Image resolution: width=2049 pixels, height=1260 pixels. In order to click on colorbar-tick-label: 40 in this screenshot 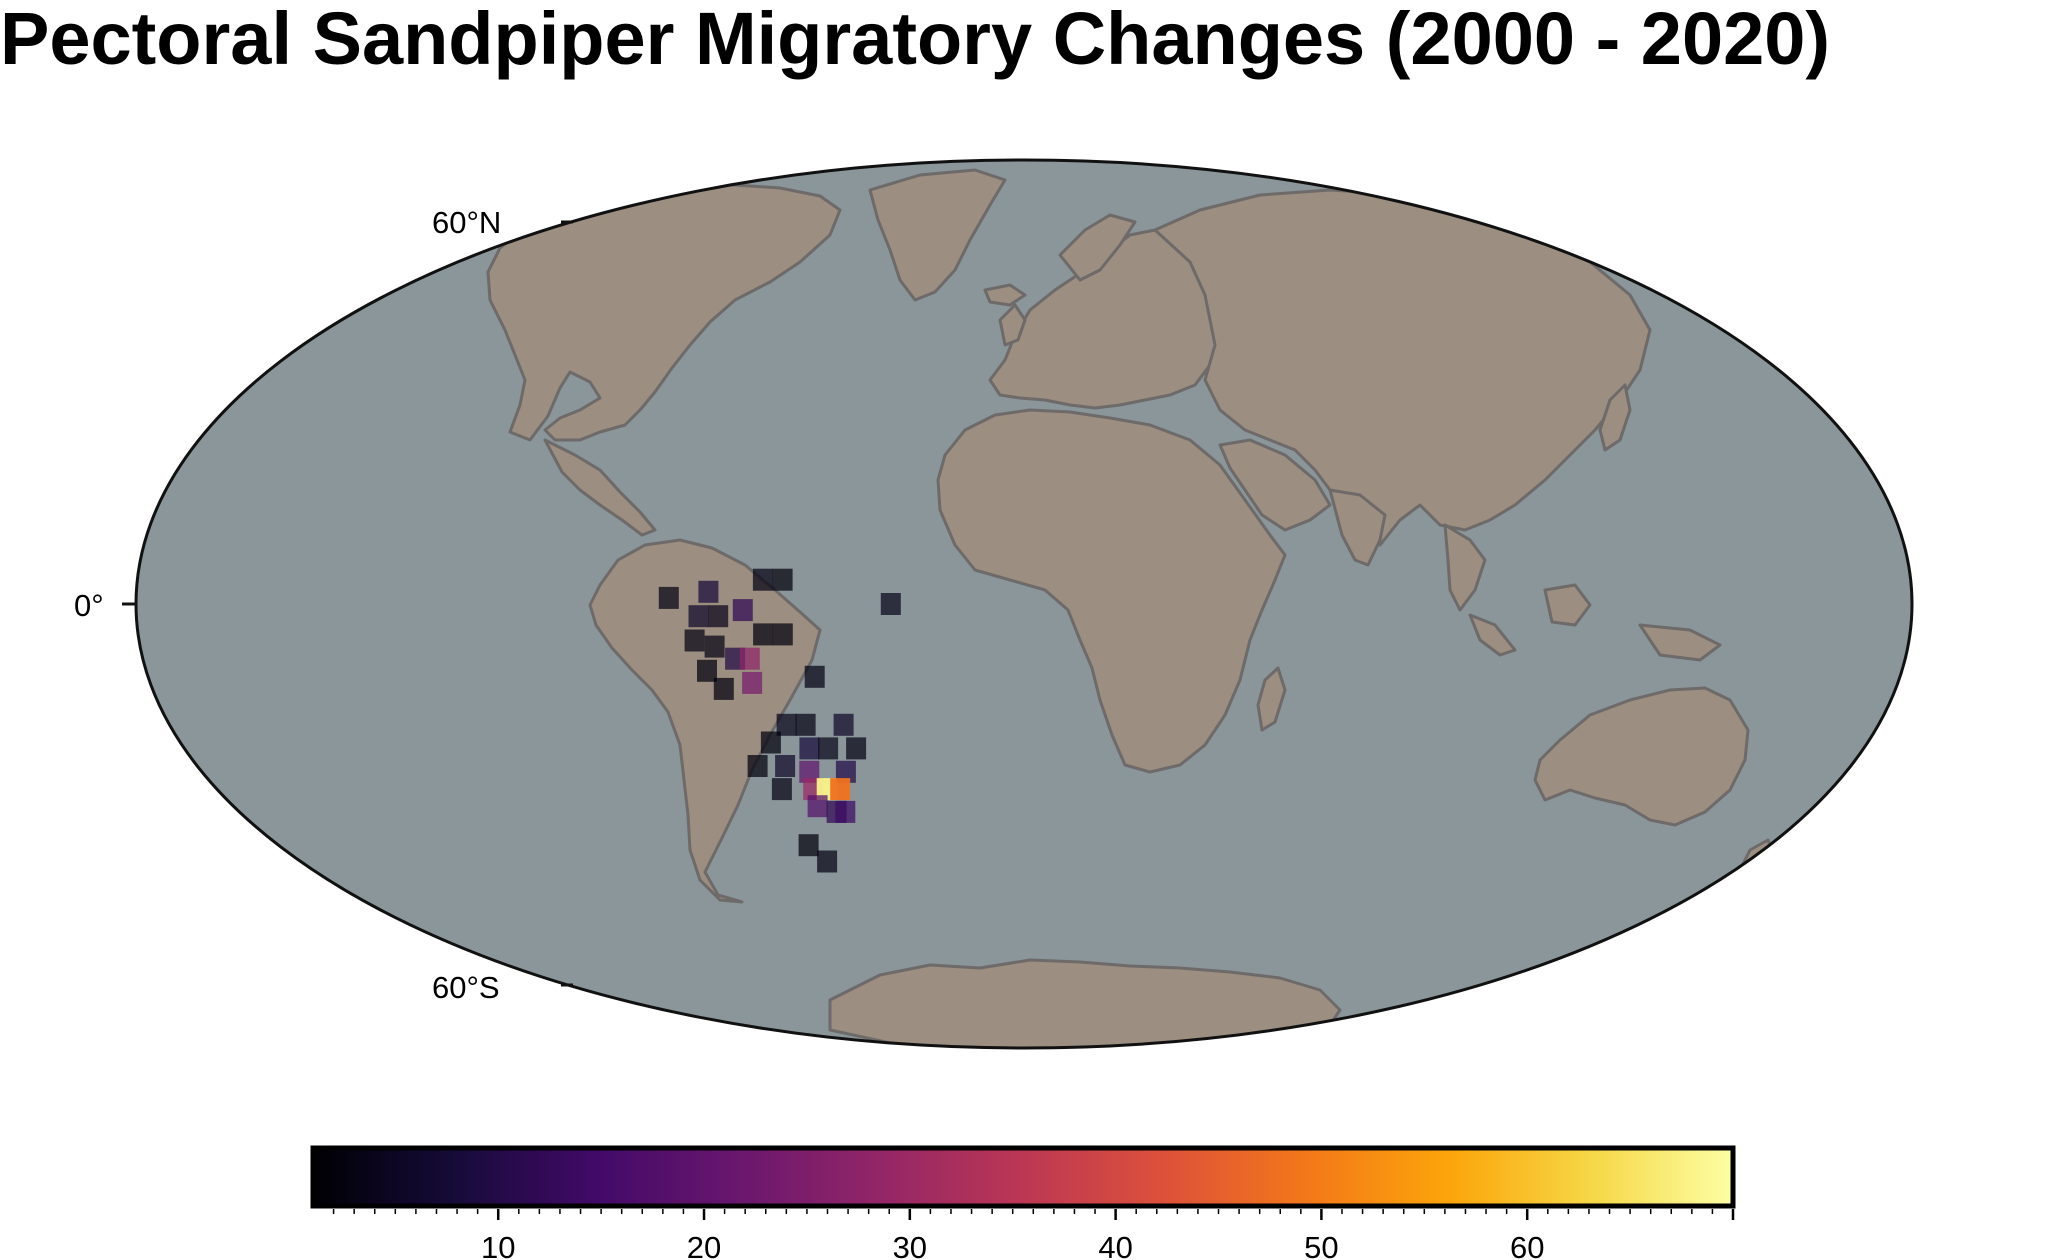, I will do `click(1115, 1245)`.